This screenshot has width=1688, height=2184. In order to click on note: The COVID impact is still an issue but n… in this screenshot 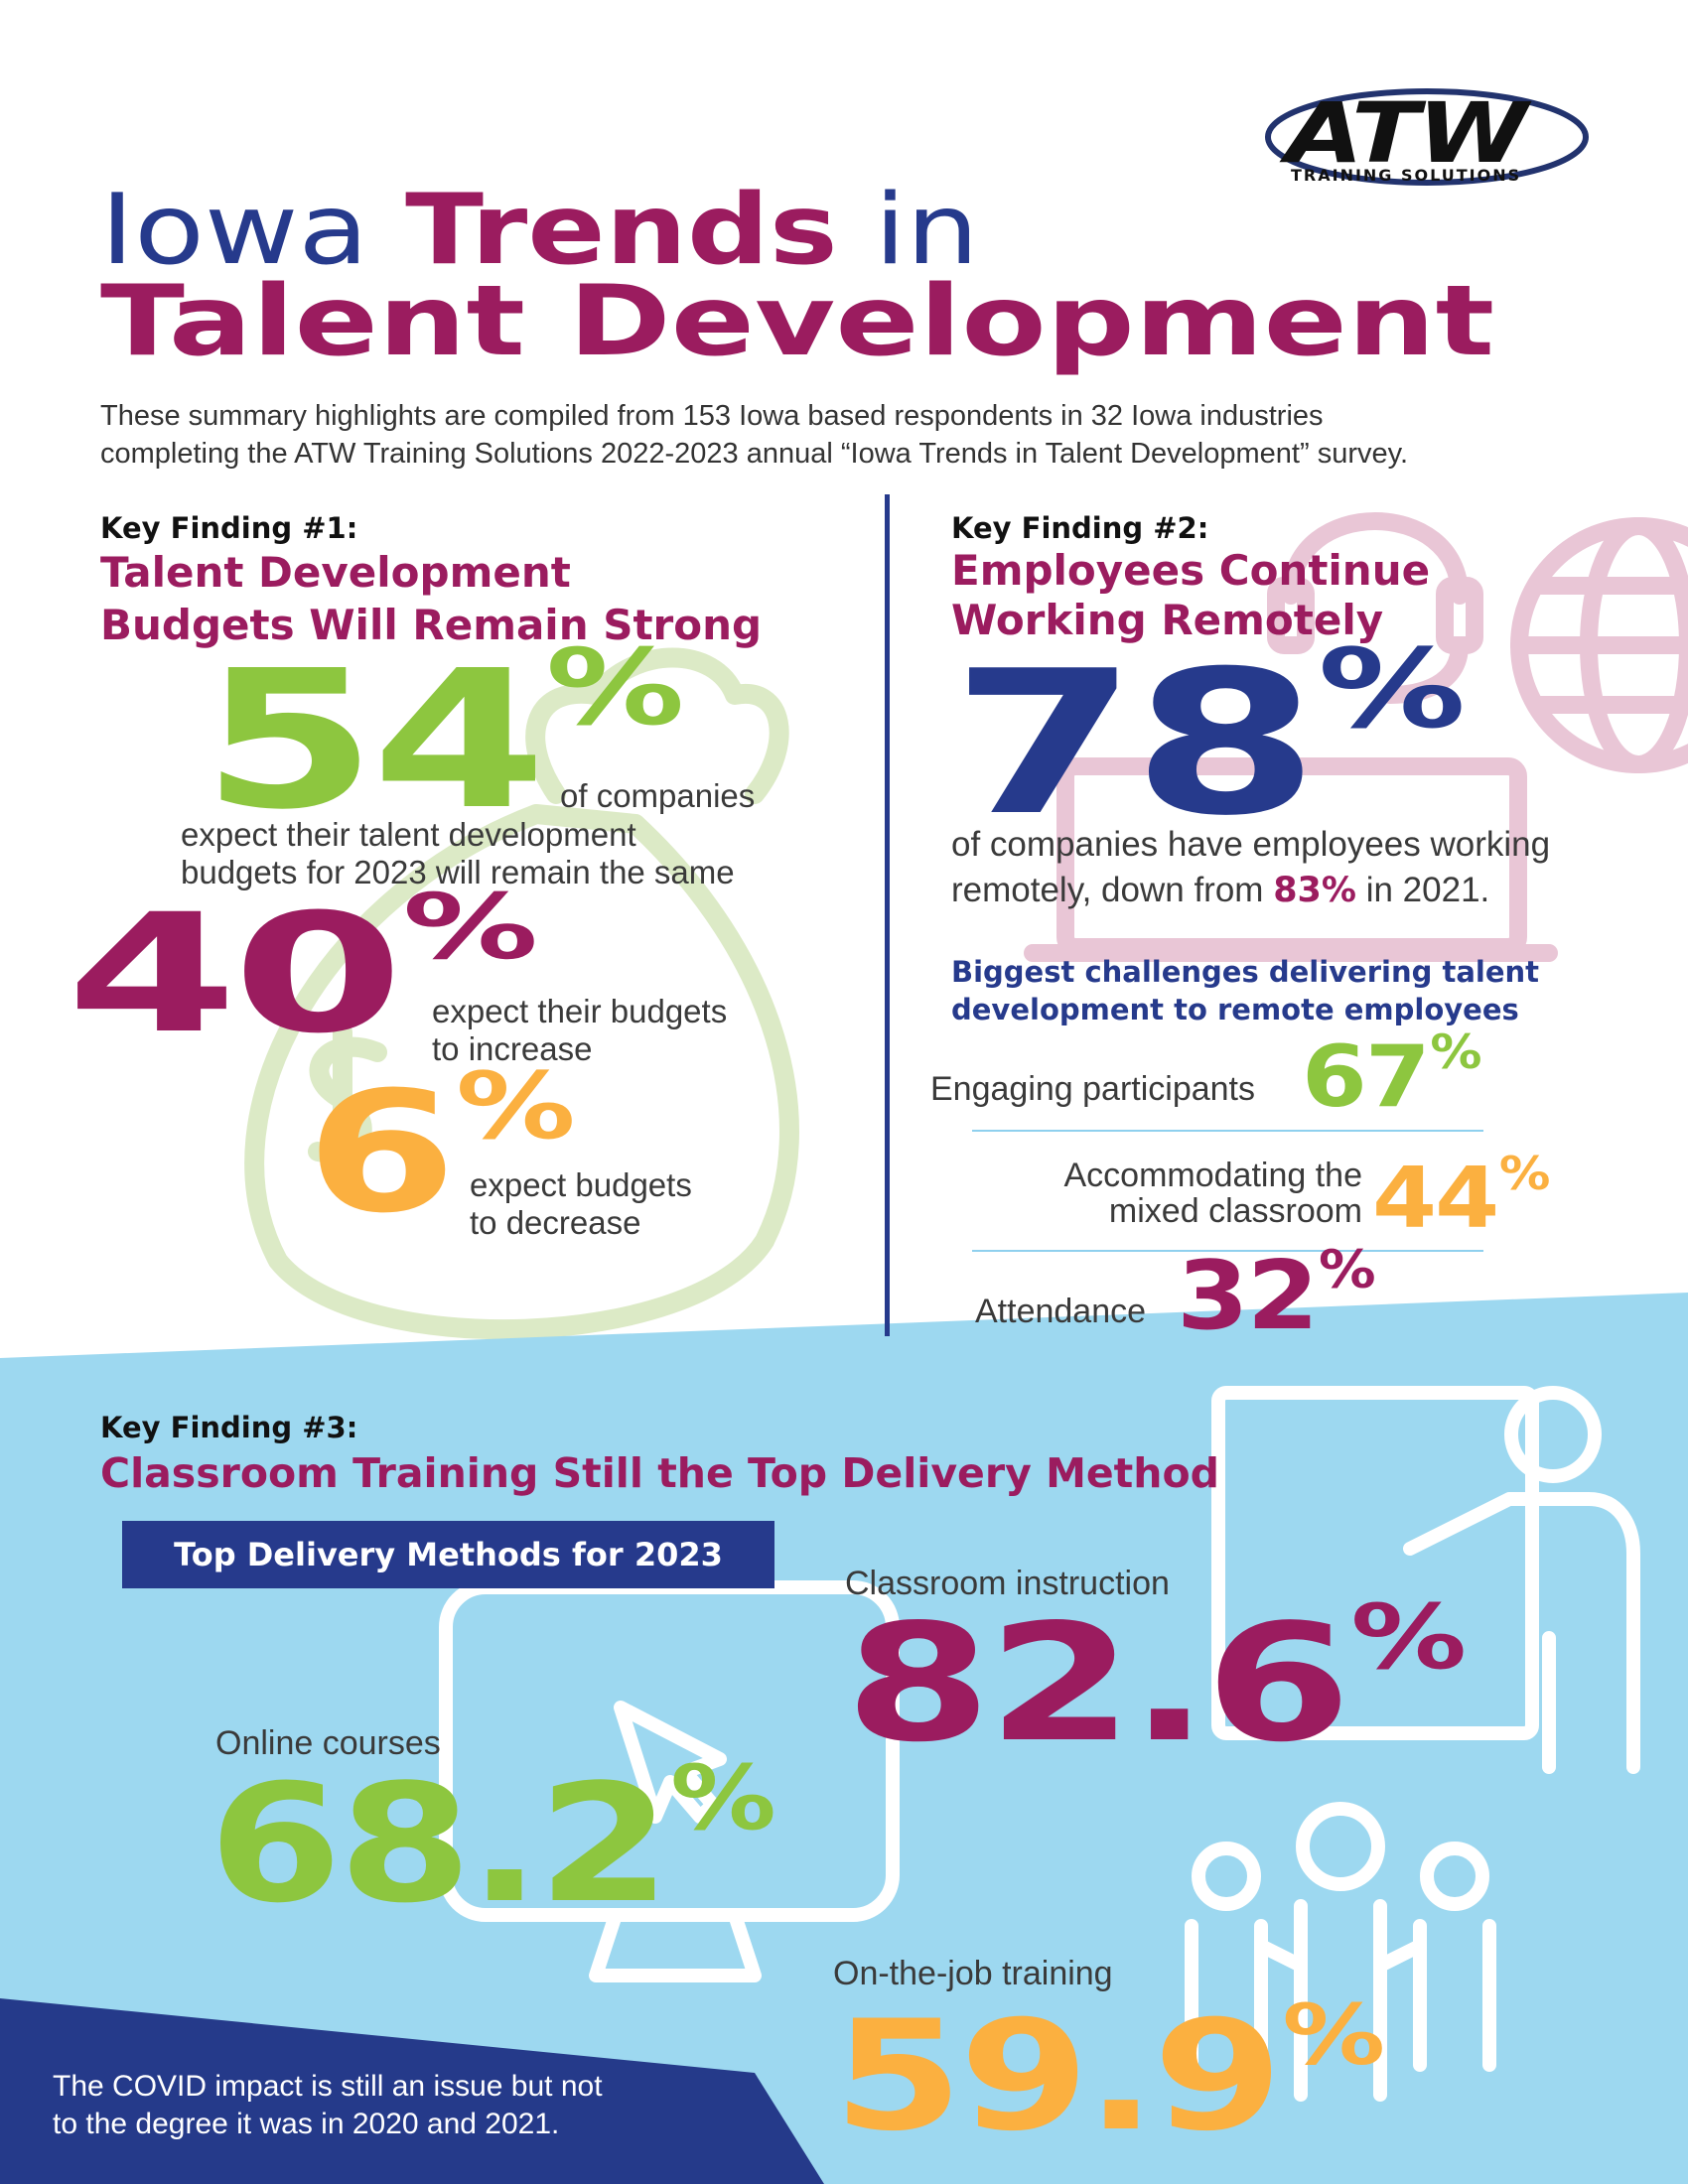, I will do `click(328, 2105)`.